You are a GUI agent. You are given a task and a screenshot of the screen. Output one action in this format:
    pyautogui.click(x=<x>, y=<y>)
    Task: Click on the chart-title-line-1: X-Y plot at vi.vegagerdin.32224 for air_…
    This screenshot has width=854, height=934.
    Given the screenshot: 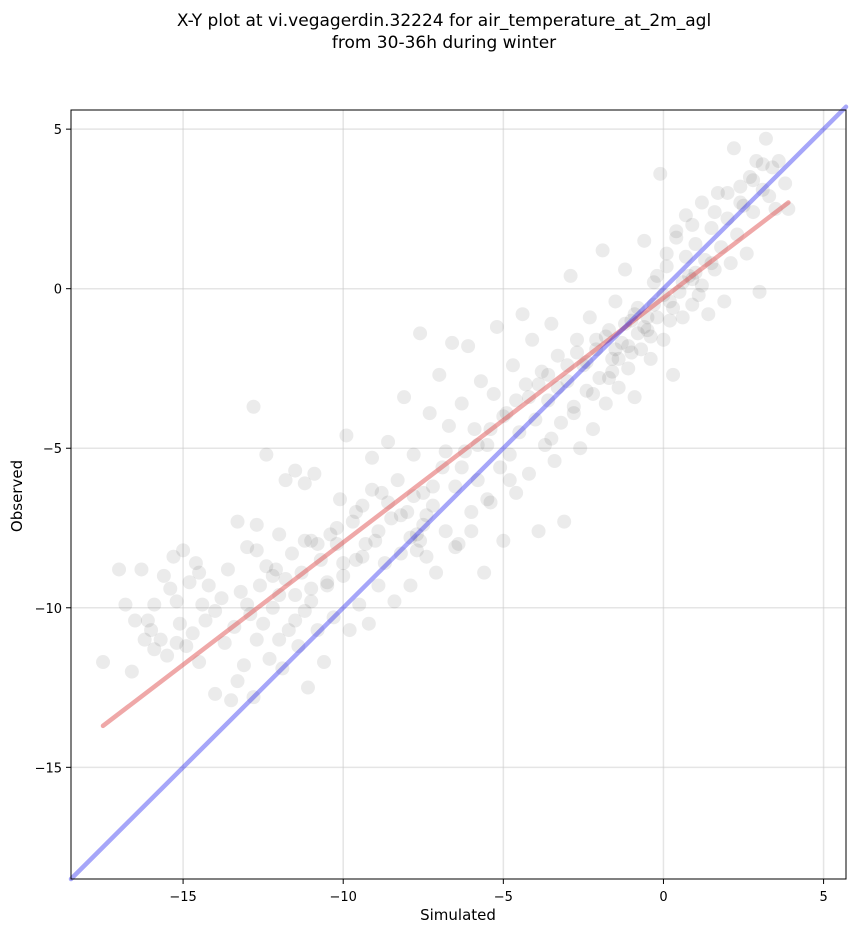 What is the action you would take?
    pyautogui.click(x=444, y=21)
    